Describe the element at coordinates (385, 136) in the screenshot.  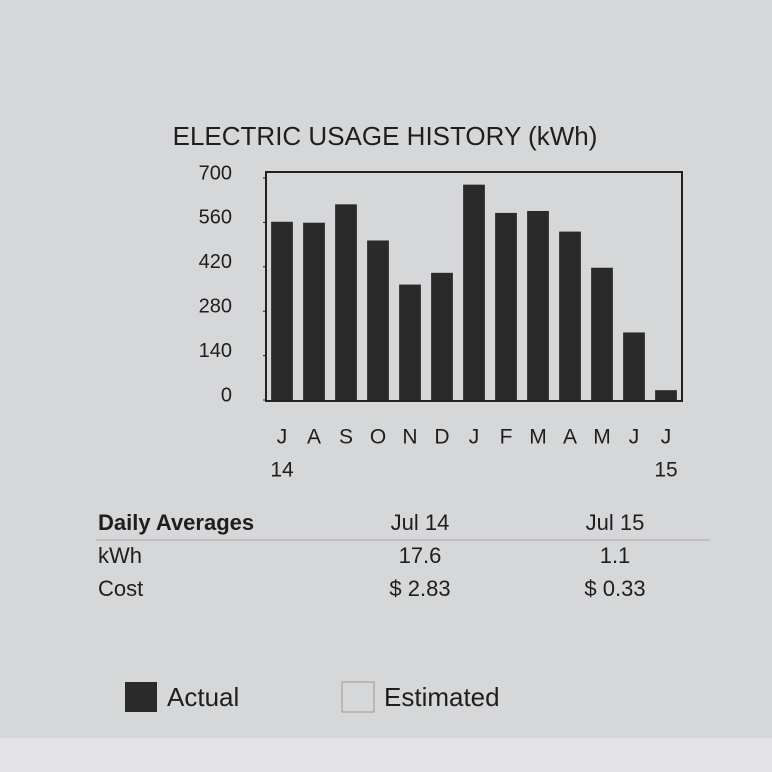
I see `chart-title: ELECTRIC USAGE HISTORY (kWh)` at that location.